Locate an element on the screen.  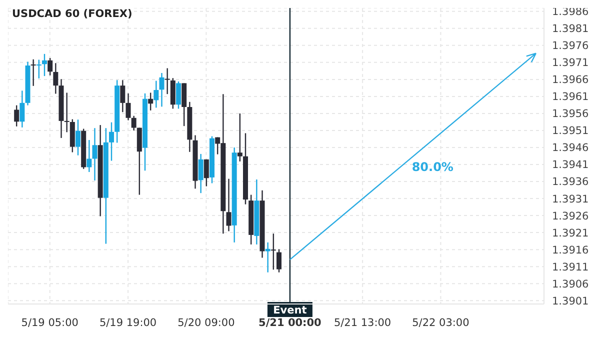
x-tick-label: 5/22 03:00 is located at coordinates (441, 323).